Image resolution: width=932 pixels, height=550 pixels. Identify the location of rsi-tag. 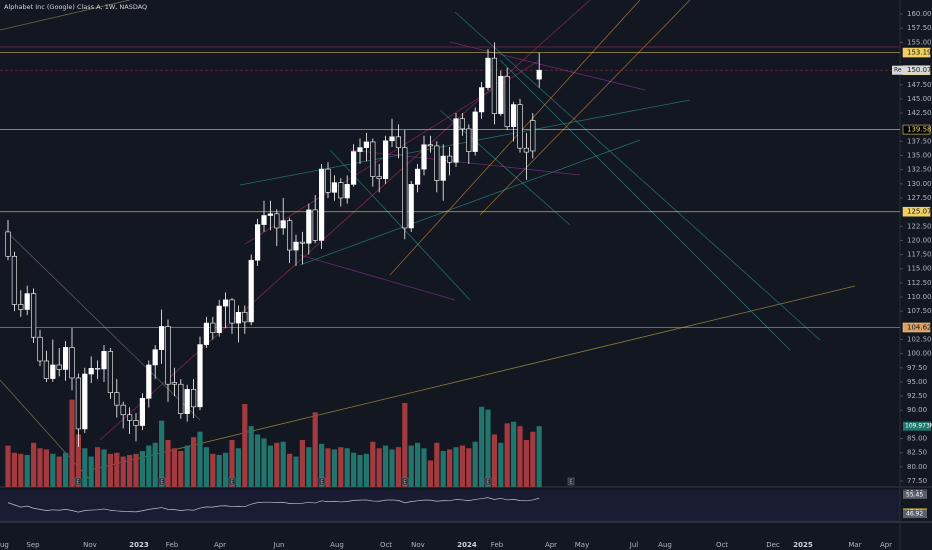
(915, 494).